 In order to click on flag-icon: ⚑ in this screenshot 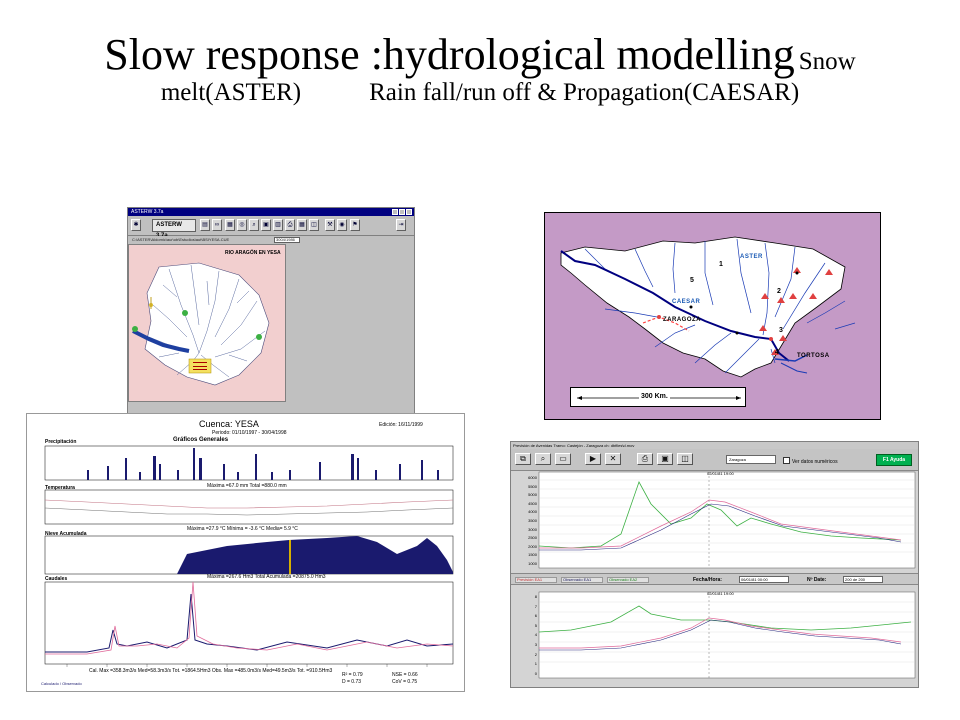, I will do `click(355, 225)`.